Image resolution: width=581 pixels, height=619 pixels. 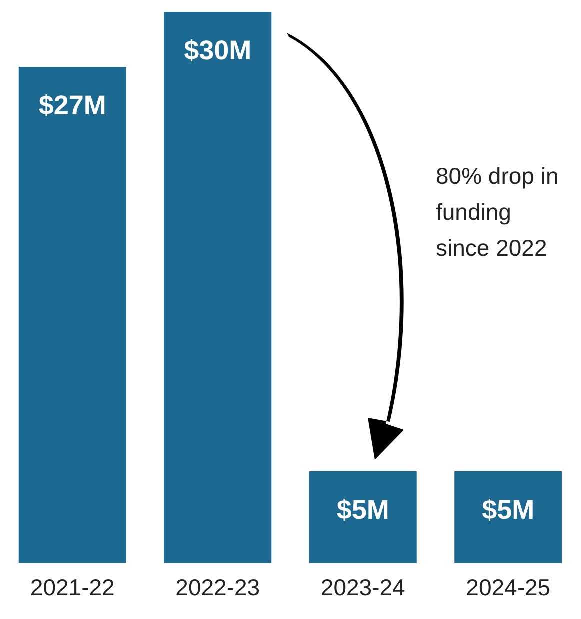 What do you see at coordinates (72, 587) in the screenshot?
I see `x-tick-label: 2021-22` at bounding box center [72, 587].